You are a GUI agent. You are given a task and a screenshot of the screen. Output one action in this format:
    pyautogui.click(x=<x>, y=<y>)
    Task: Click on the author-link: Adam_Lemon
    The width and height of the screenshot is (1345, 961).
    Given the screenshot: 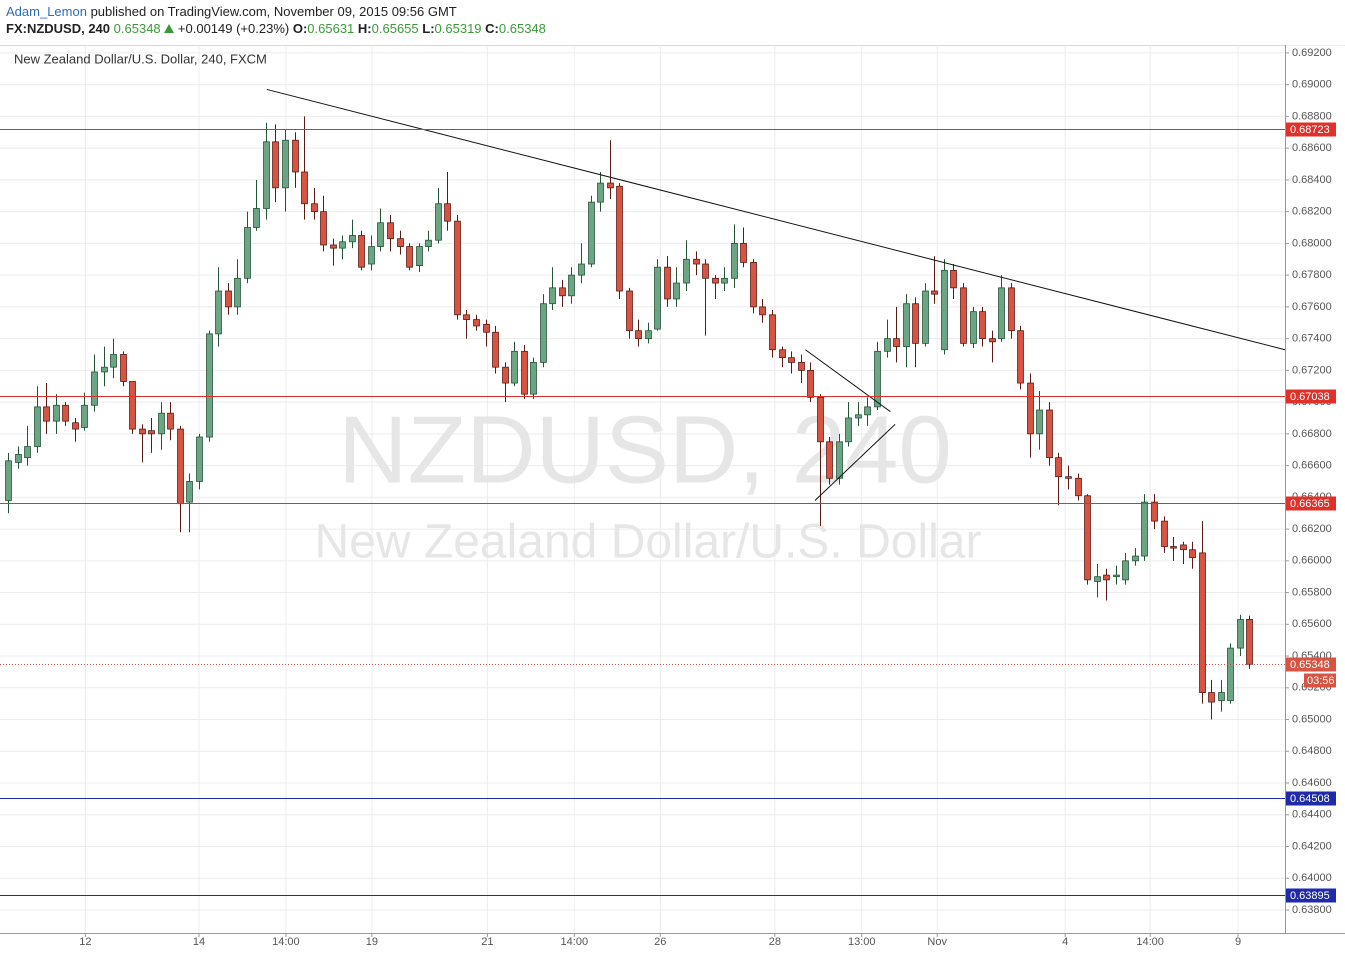 What is the action you would take?
    pyautogui.click(x=46, y=11)
    